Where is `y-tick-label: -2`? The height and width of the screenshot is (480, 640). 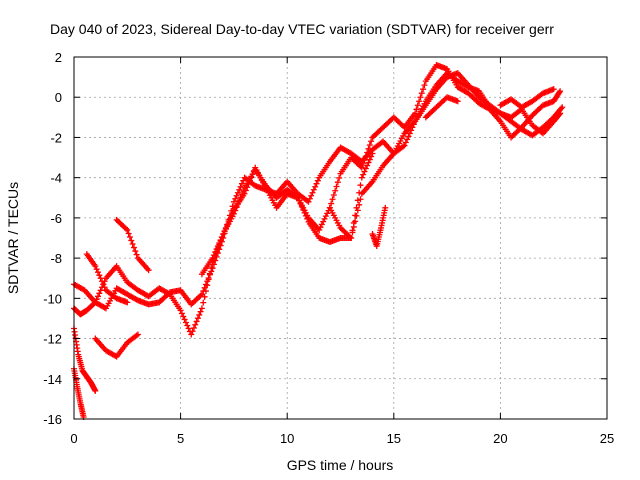 y-tick-label: -2 is located at coordinates (56, 137).